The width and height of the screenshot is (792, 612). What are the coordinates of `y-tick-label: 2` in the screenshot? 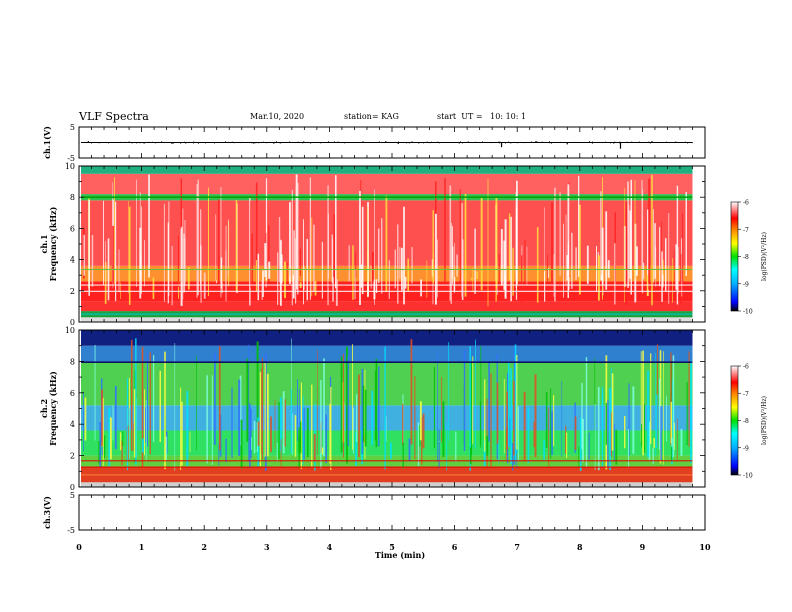 It's located at (72, 291).